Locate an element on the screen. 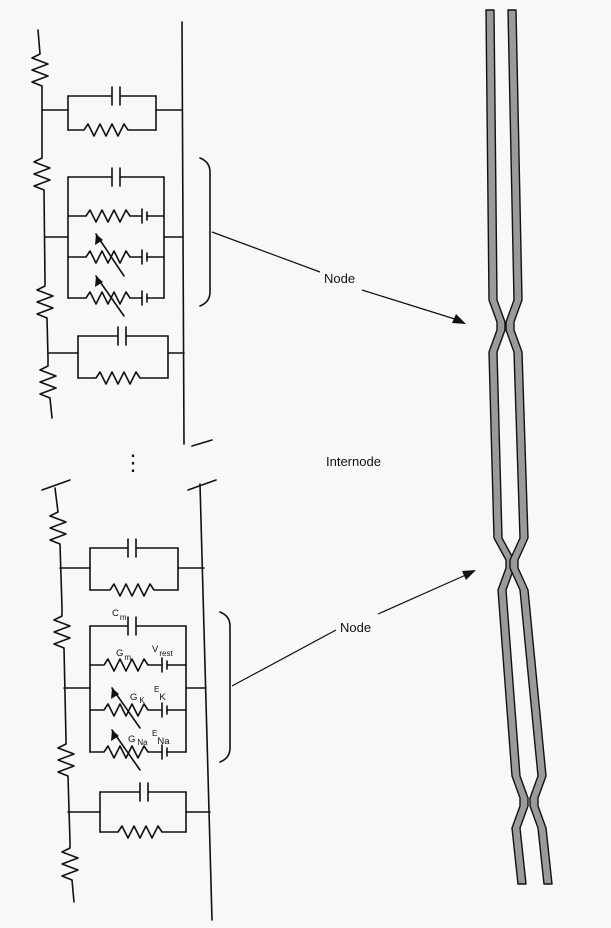  ena-label: ENa is located at coordinates (161, 738).